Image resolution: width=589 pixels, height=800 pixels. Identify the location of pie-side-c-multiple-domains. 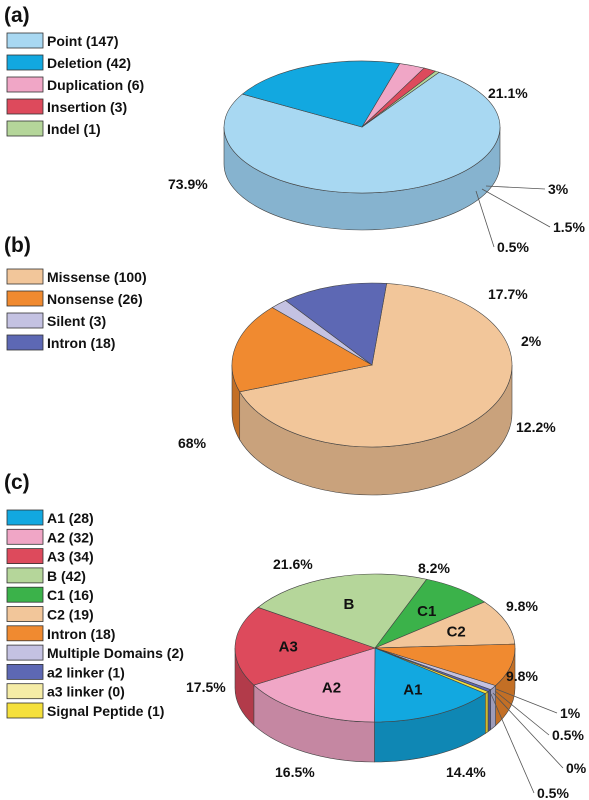
(493, 707).